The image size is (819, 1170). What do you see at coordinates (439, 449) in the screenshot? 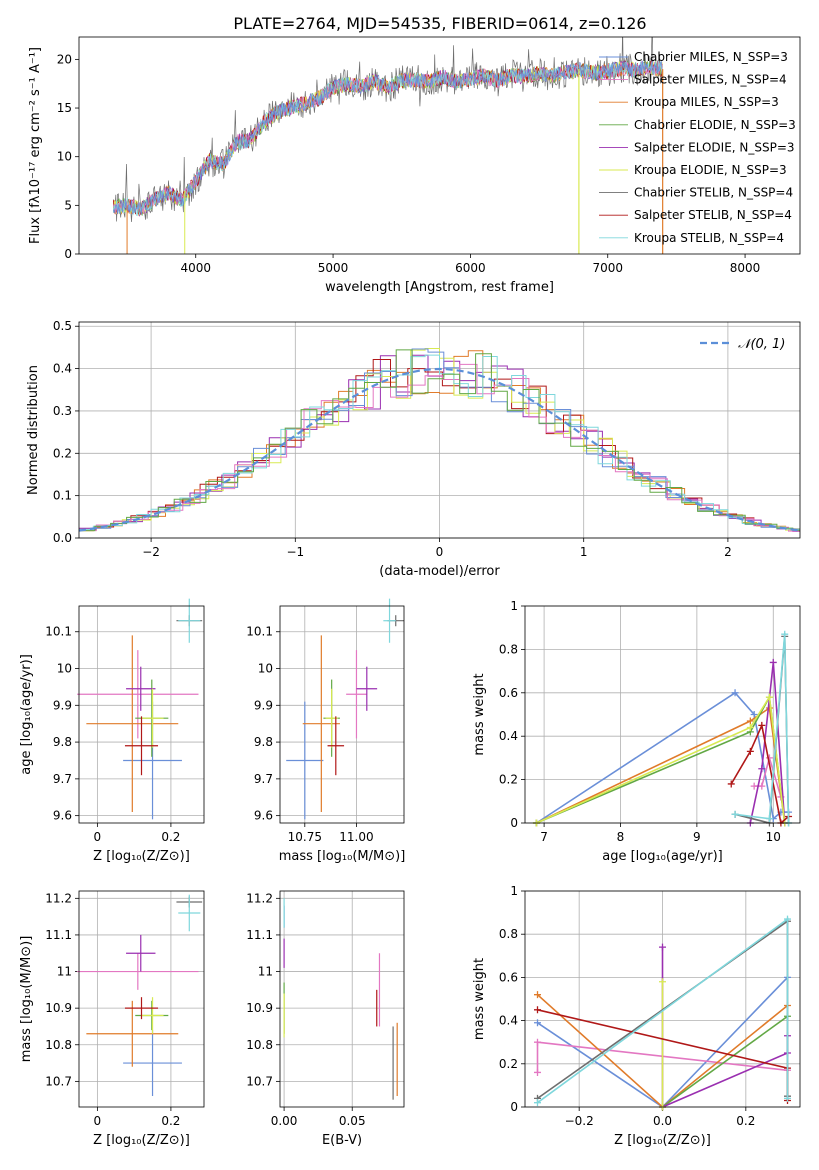
I see `gaussian-curve` at bounding box center [439, 449].